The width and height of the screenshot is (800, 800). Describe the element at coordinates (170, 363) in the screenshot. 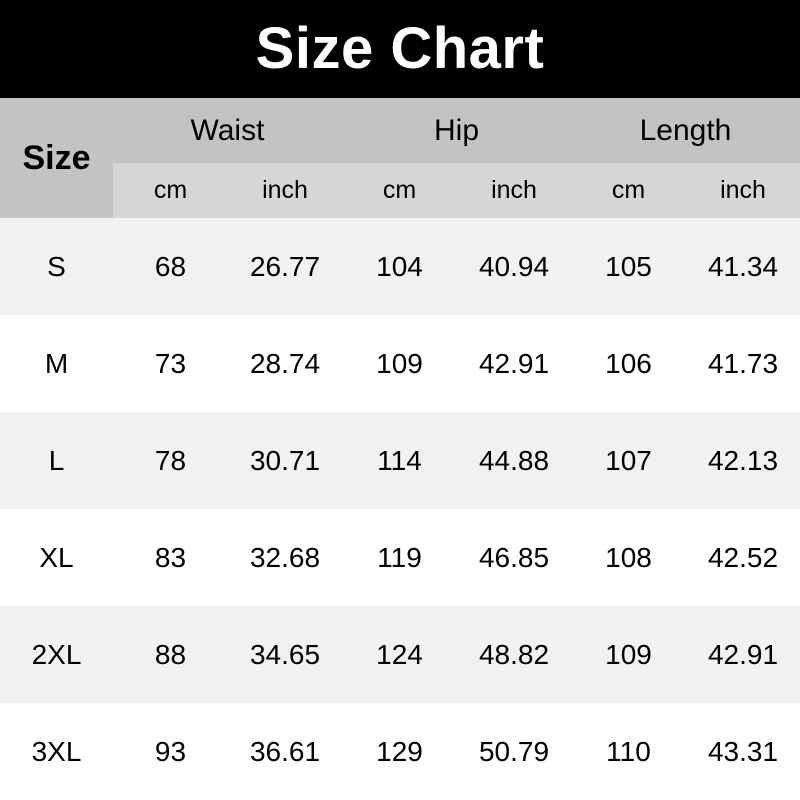

I see `cell-waist-cm: 73` at that location.